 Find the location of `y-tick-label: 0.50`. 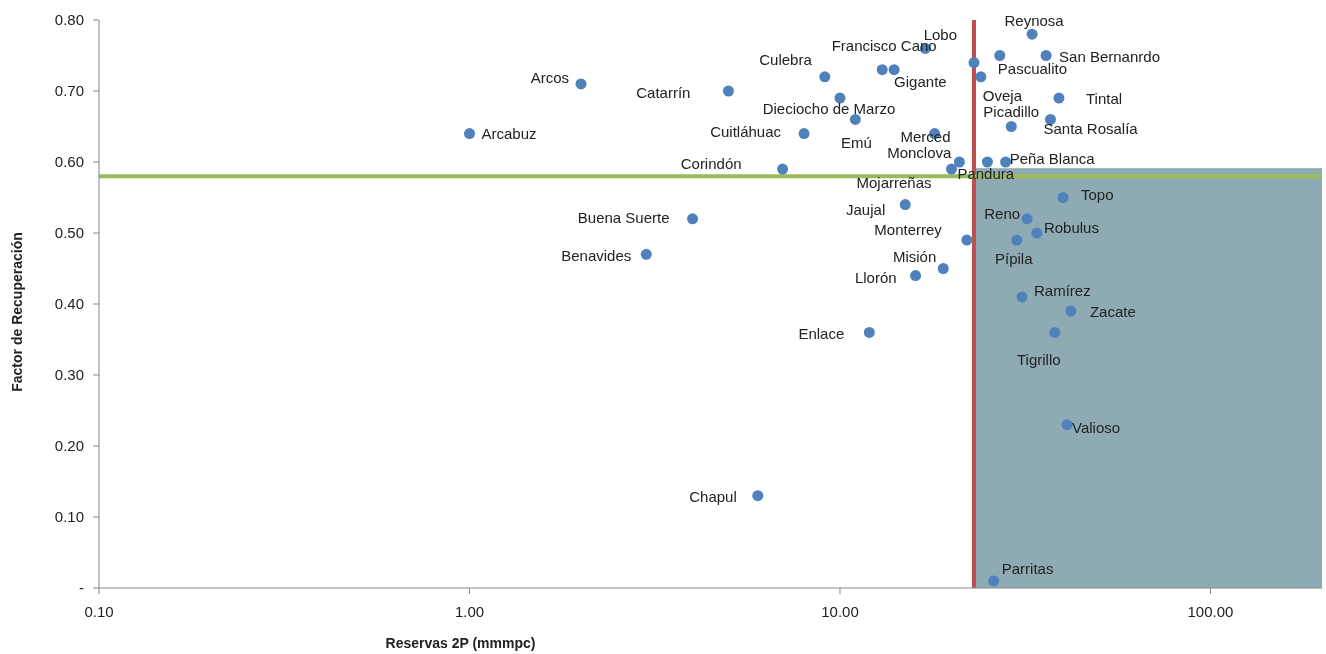

y-tick-label: 0.50 is located at coordinates (69, 233).